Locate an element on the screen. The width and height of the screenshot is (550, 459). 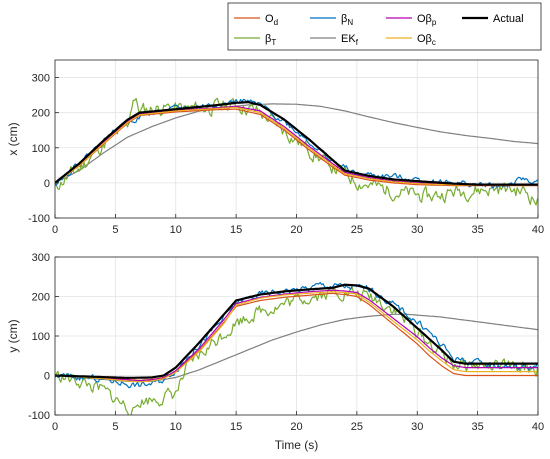
legend-label: Oβc is located at coordinates (426, 40).